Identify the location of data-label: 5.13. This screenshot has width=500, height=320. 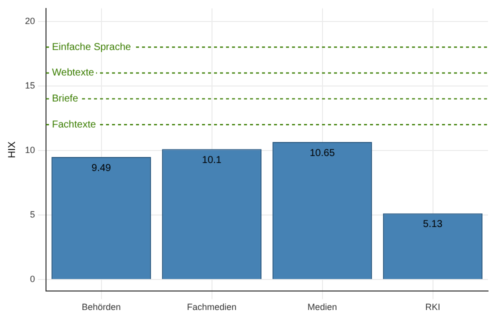
(433, 224).